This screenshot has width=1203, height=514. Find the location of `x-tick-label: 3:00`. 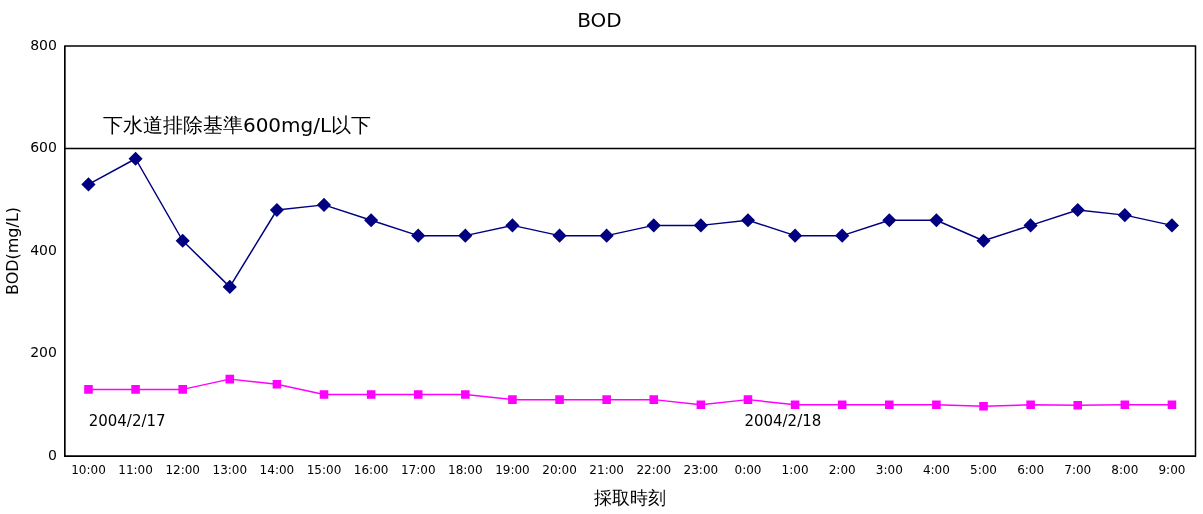

x-tick-label: 3:00 is located at coordinates (889, 470).